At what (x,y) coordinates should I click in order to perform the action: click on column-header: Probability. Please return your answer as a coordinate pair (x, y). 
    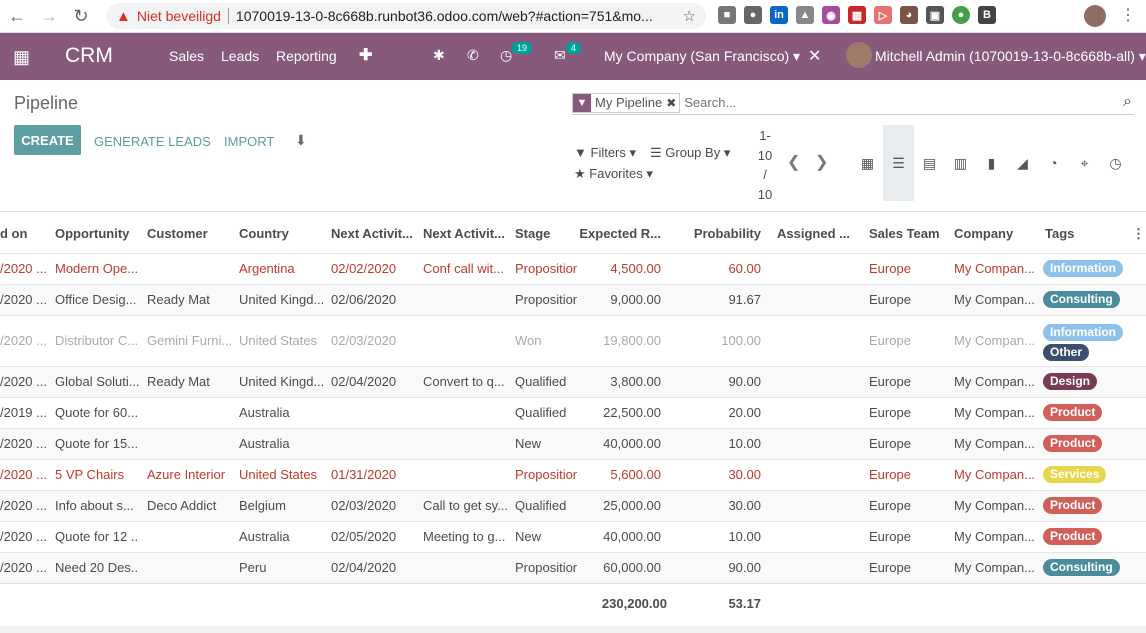
    Looking at the image, I should click on (718, 234).